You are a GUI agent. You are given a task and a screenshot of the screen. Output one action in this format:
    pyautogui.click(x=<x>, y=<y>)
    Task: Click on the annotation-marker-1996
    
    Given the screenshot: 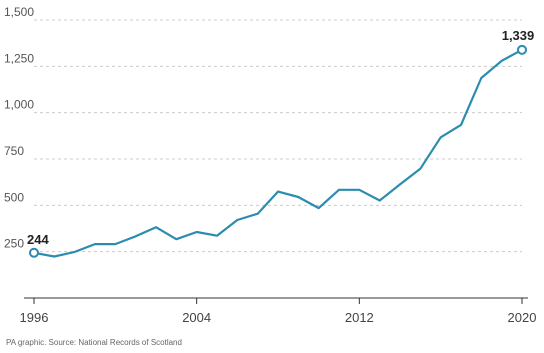 What is the action you would take?
    pyautogui.click(x=34, y=252)
    